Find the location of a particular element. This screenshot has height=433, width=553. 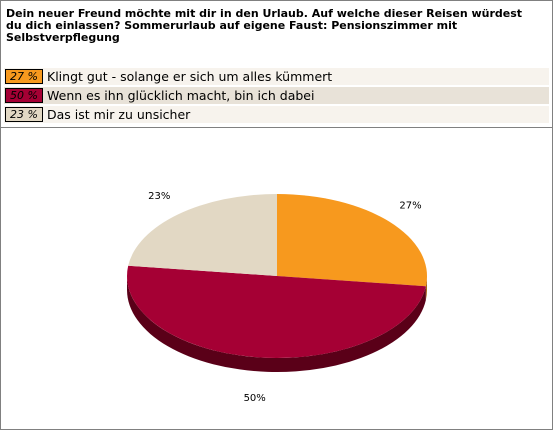

answer-percent-badge: 23 % is located at coordinates (24, 114).